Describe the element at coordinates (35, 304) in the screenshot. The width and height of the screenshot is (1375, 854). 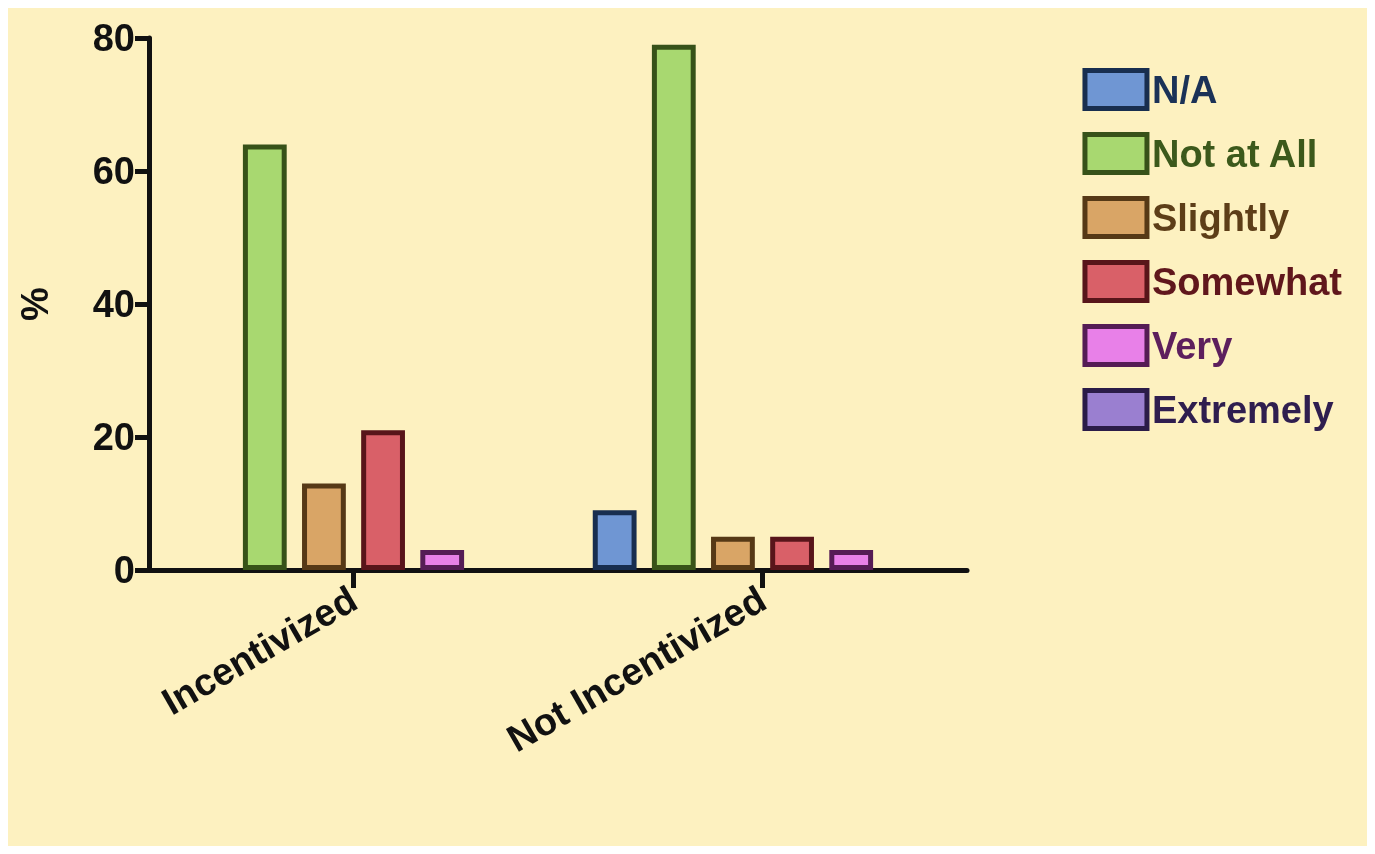
I see `y-axis-title: %` at that location.